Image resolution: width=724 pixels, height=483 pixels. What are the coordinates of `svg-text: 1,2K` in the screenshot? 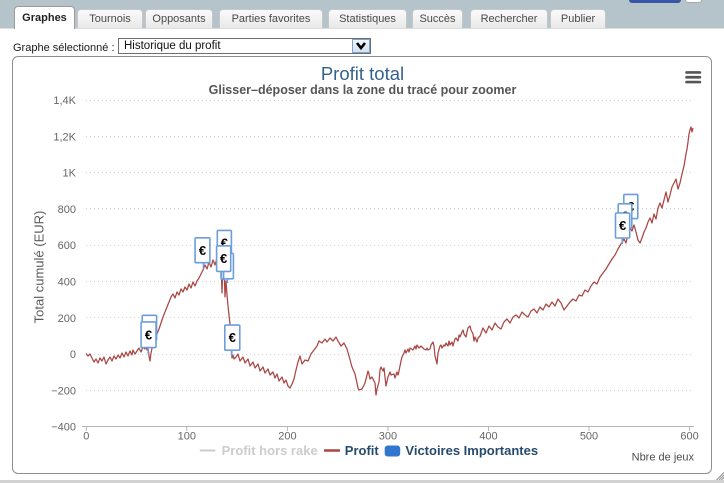 It's located at (64, 137).